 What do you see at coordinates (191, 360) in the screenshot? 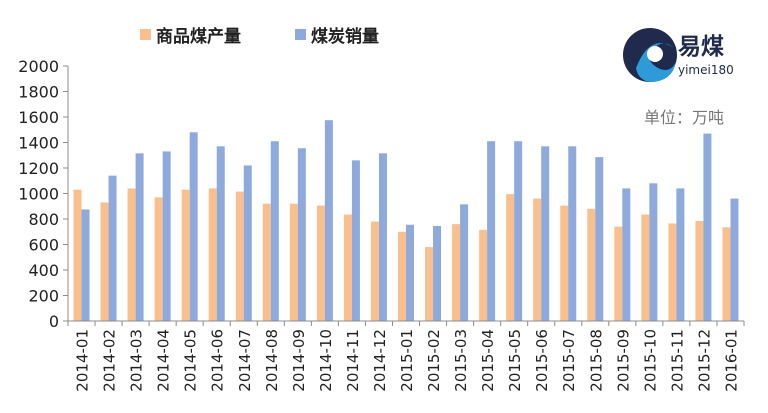
I see `x-tick-label-2014-05: 2014-05` at bounding box center [191, 360].